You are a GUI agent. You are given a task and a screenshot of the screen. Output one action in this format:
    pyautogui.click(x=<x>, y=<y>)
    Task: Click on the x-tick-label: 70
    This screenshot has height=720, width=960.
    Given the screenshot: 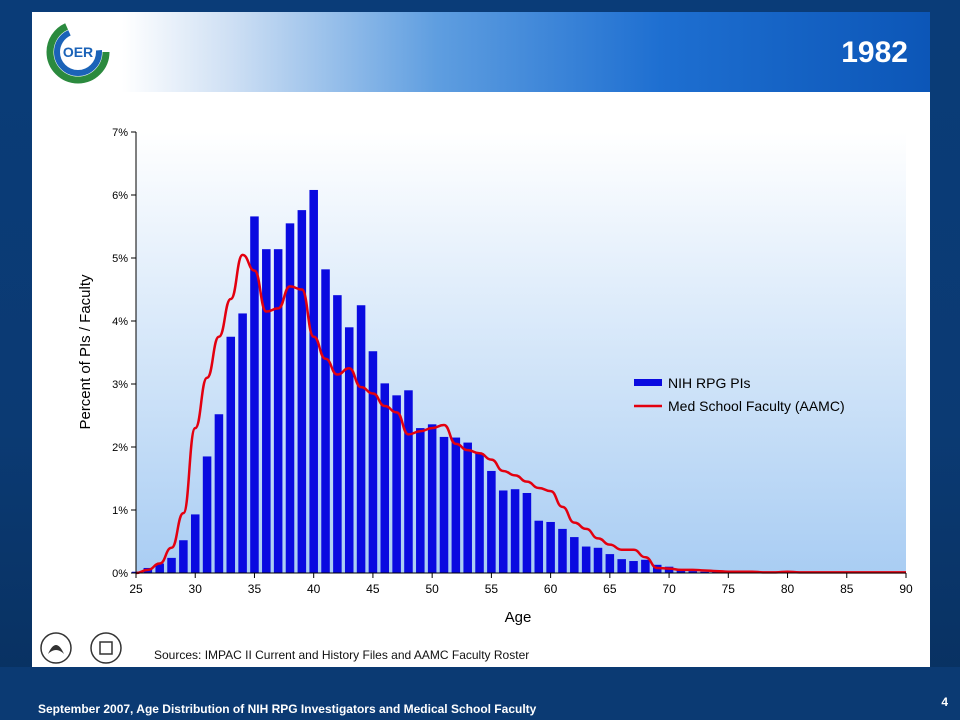 What is the action you would take?
    pyautogui.click(x=669, y=589)
    